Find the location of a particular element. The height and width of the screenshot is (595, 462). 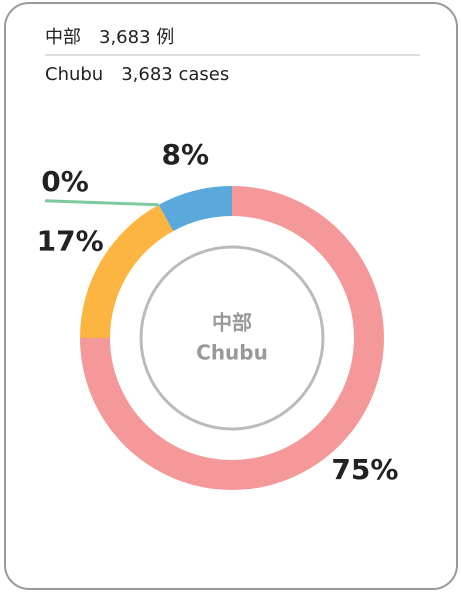

value-label: 0% is located at coordinates (65, 181).